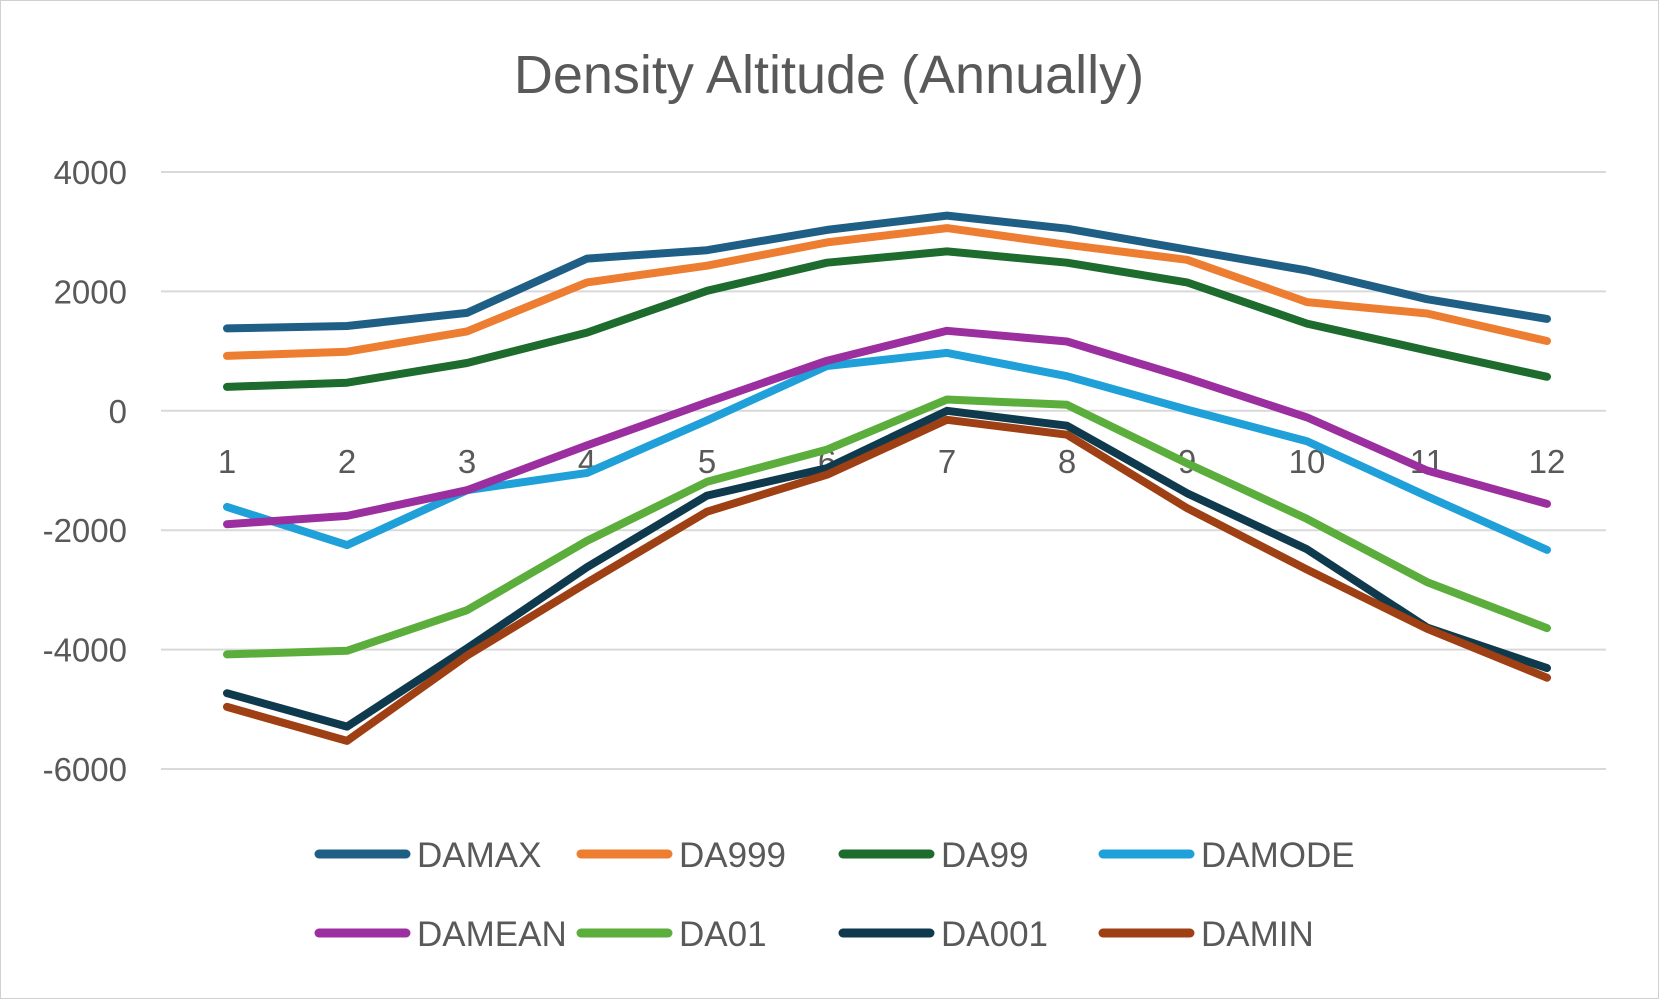 This screenshot has width=1659, height=999. I want to click on legend-item-da001: DA001, so click(943, 934).